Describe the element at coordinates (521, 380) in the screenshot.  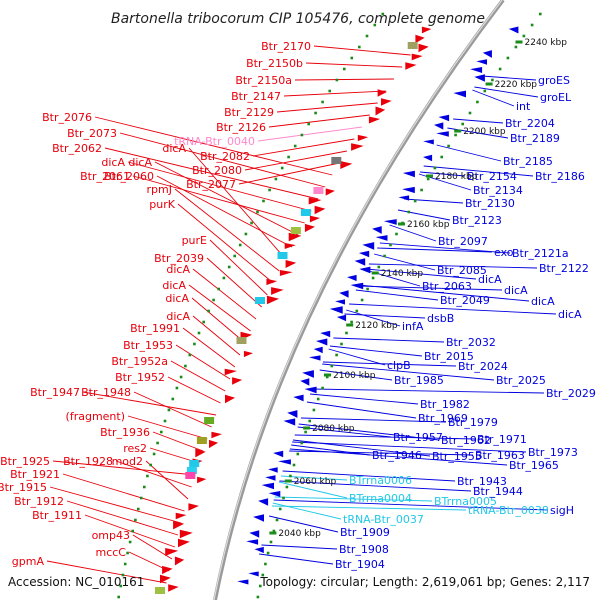
I see `gene-label-right: Btr_2025` at that location.